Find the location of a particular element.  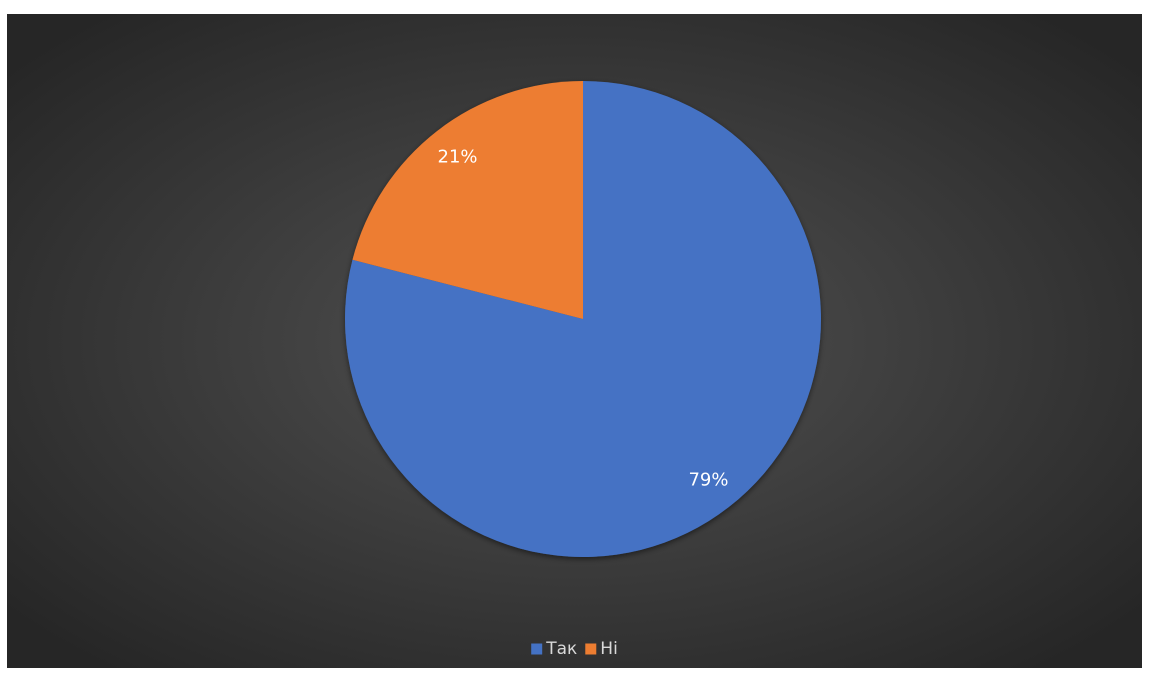

legend-label: Так is located at coordinates (561, 649).